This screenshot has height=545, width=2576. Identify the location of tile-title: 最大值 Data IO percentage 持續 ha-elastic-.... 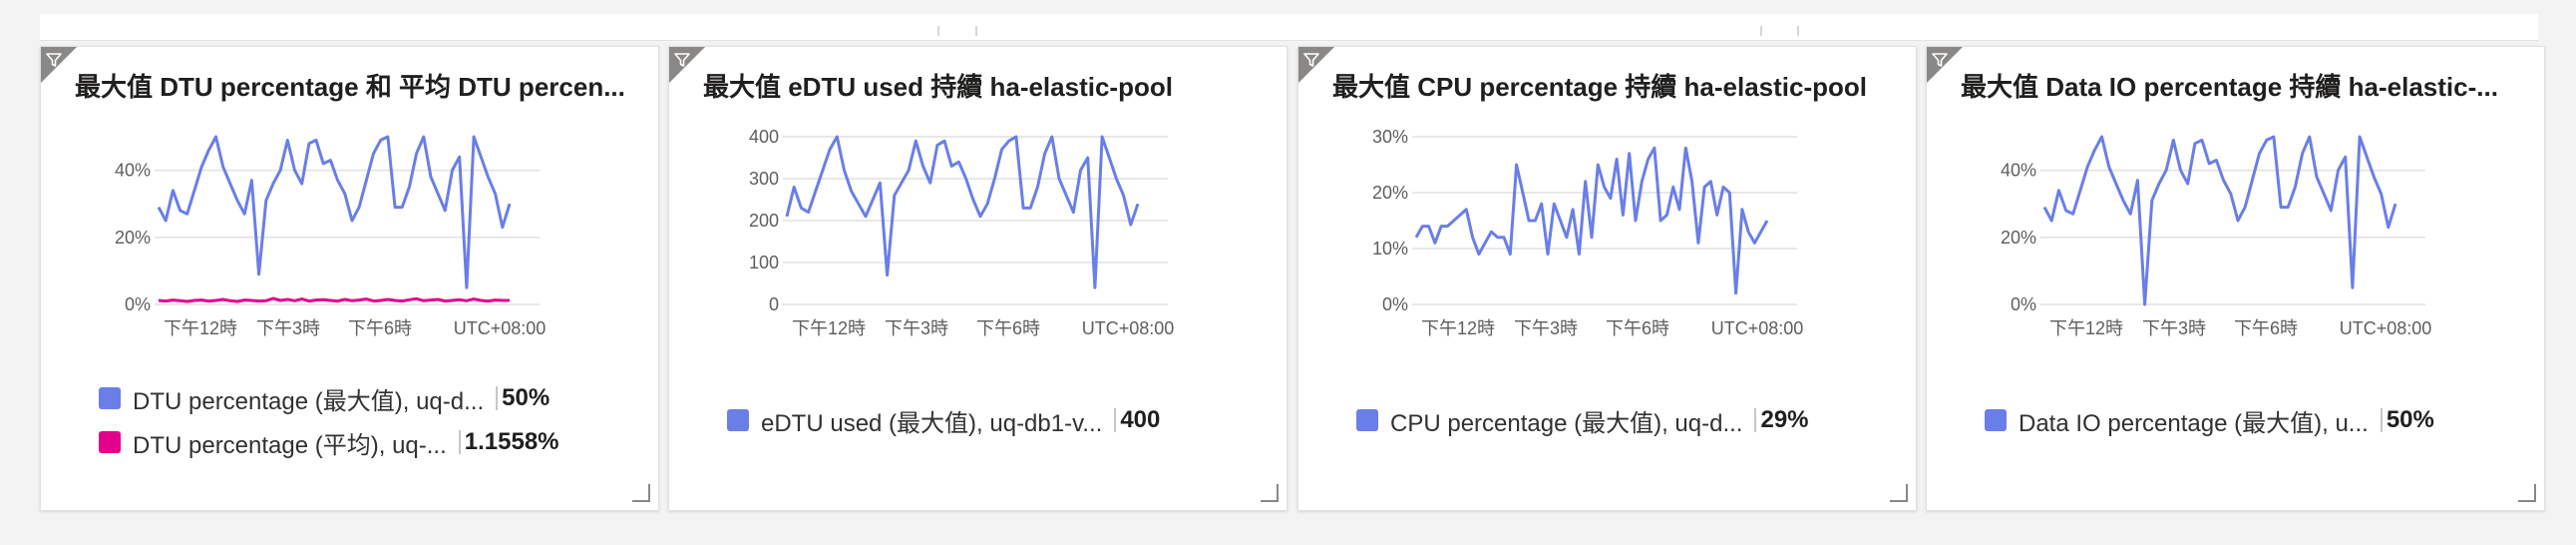
(2229, 87).